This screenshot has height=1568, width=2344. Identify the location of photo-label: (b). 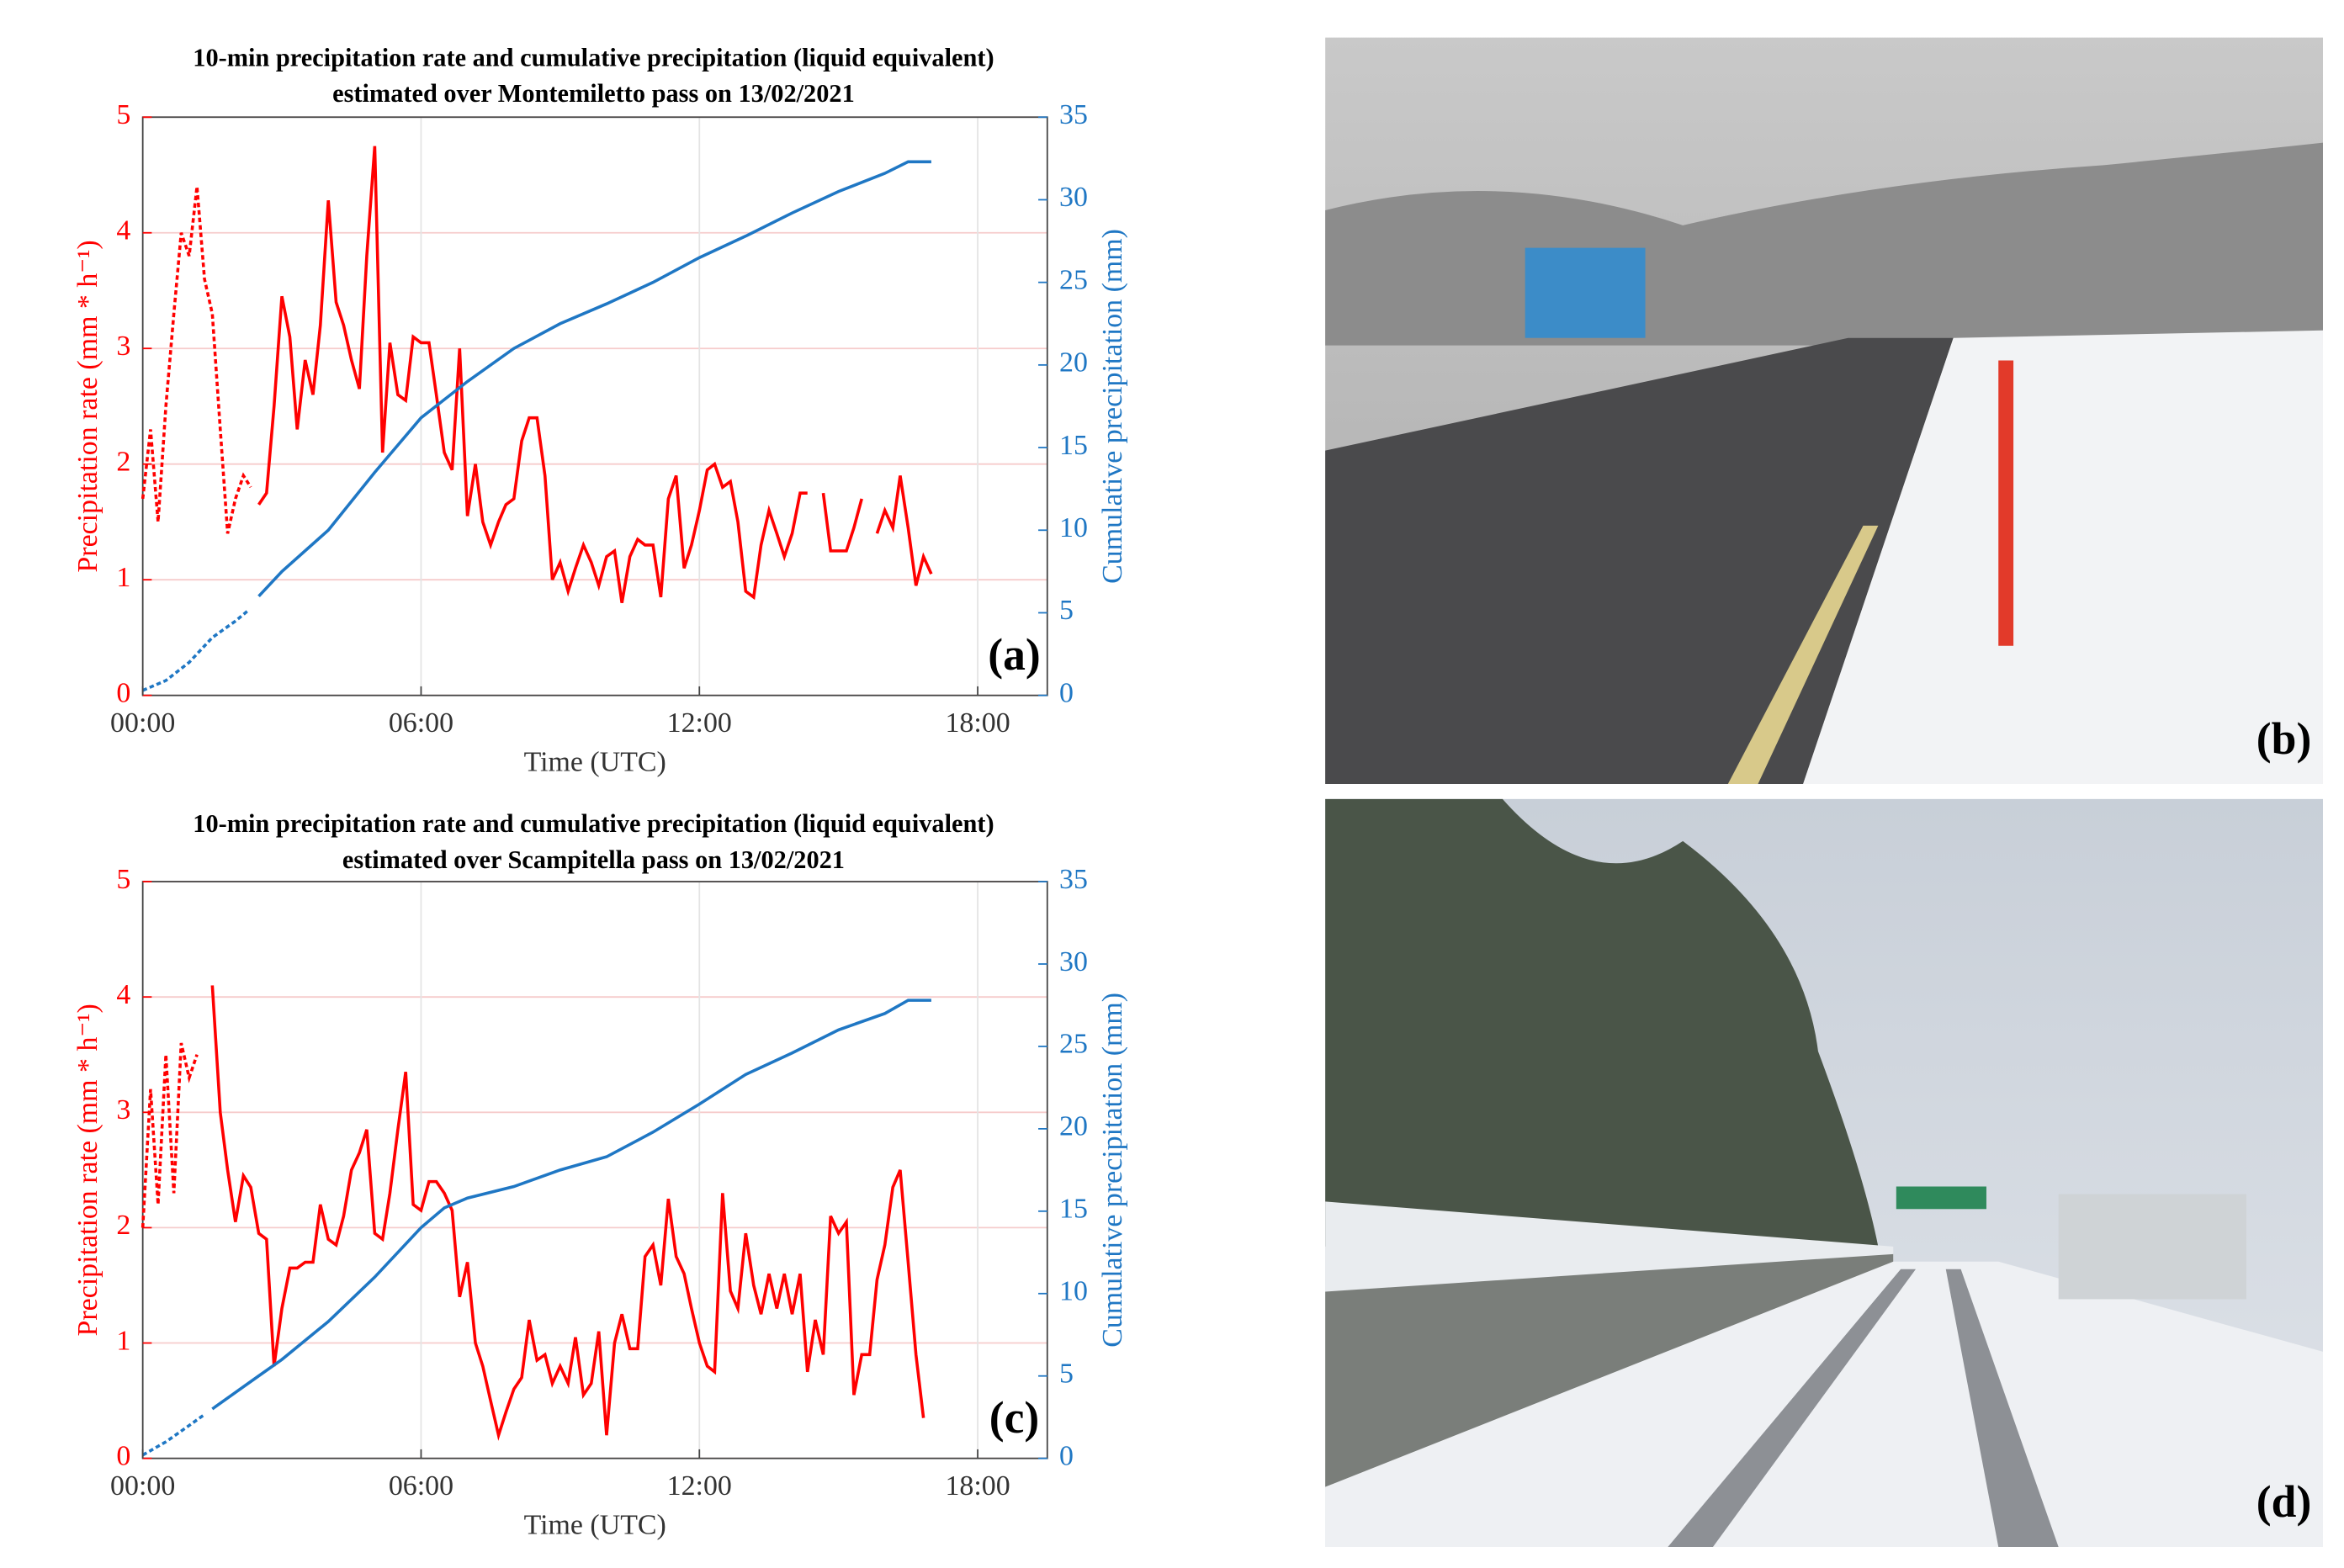
(2283, 738).